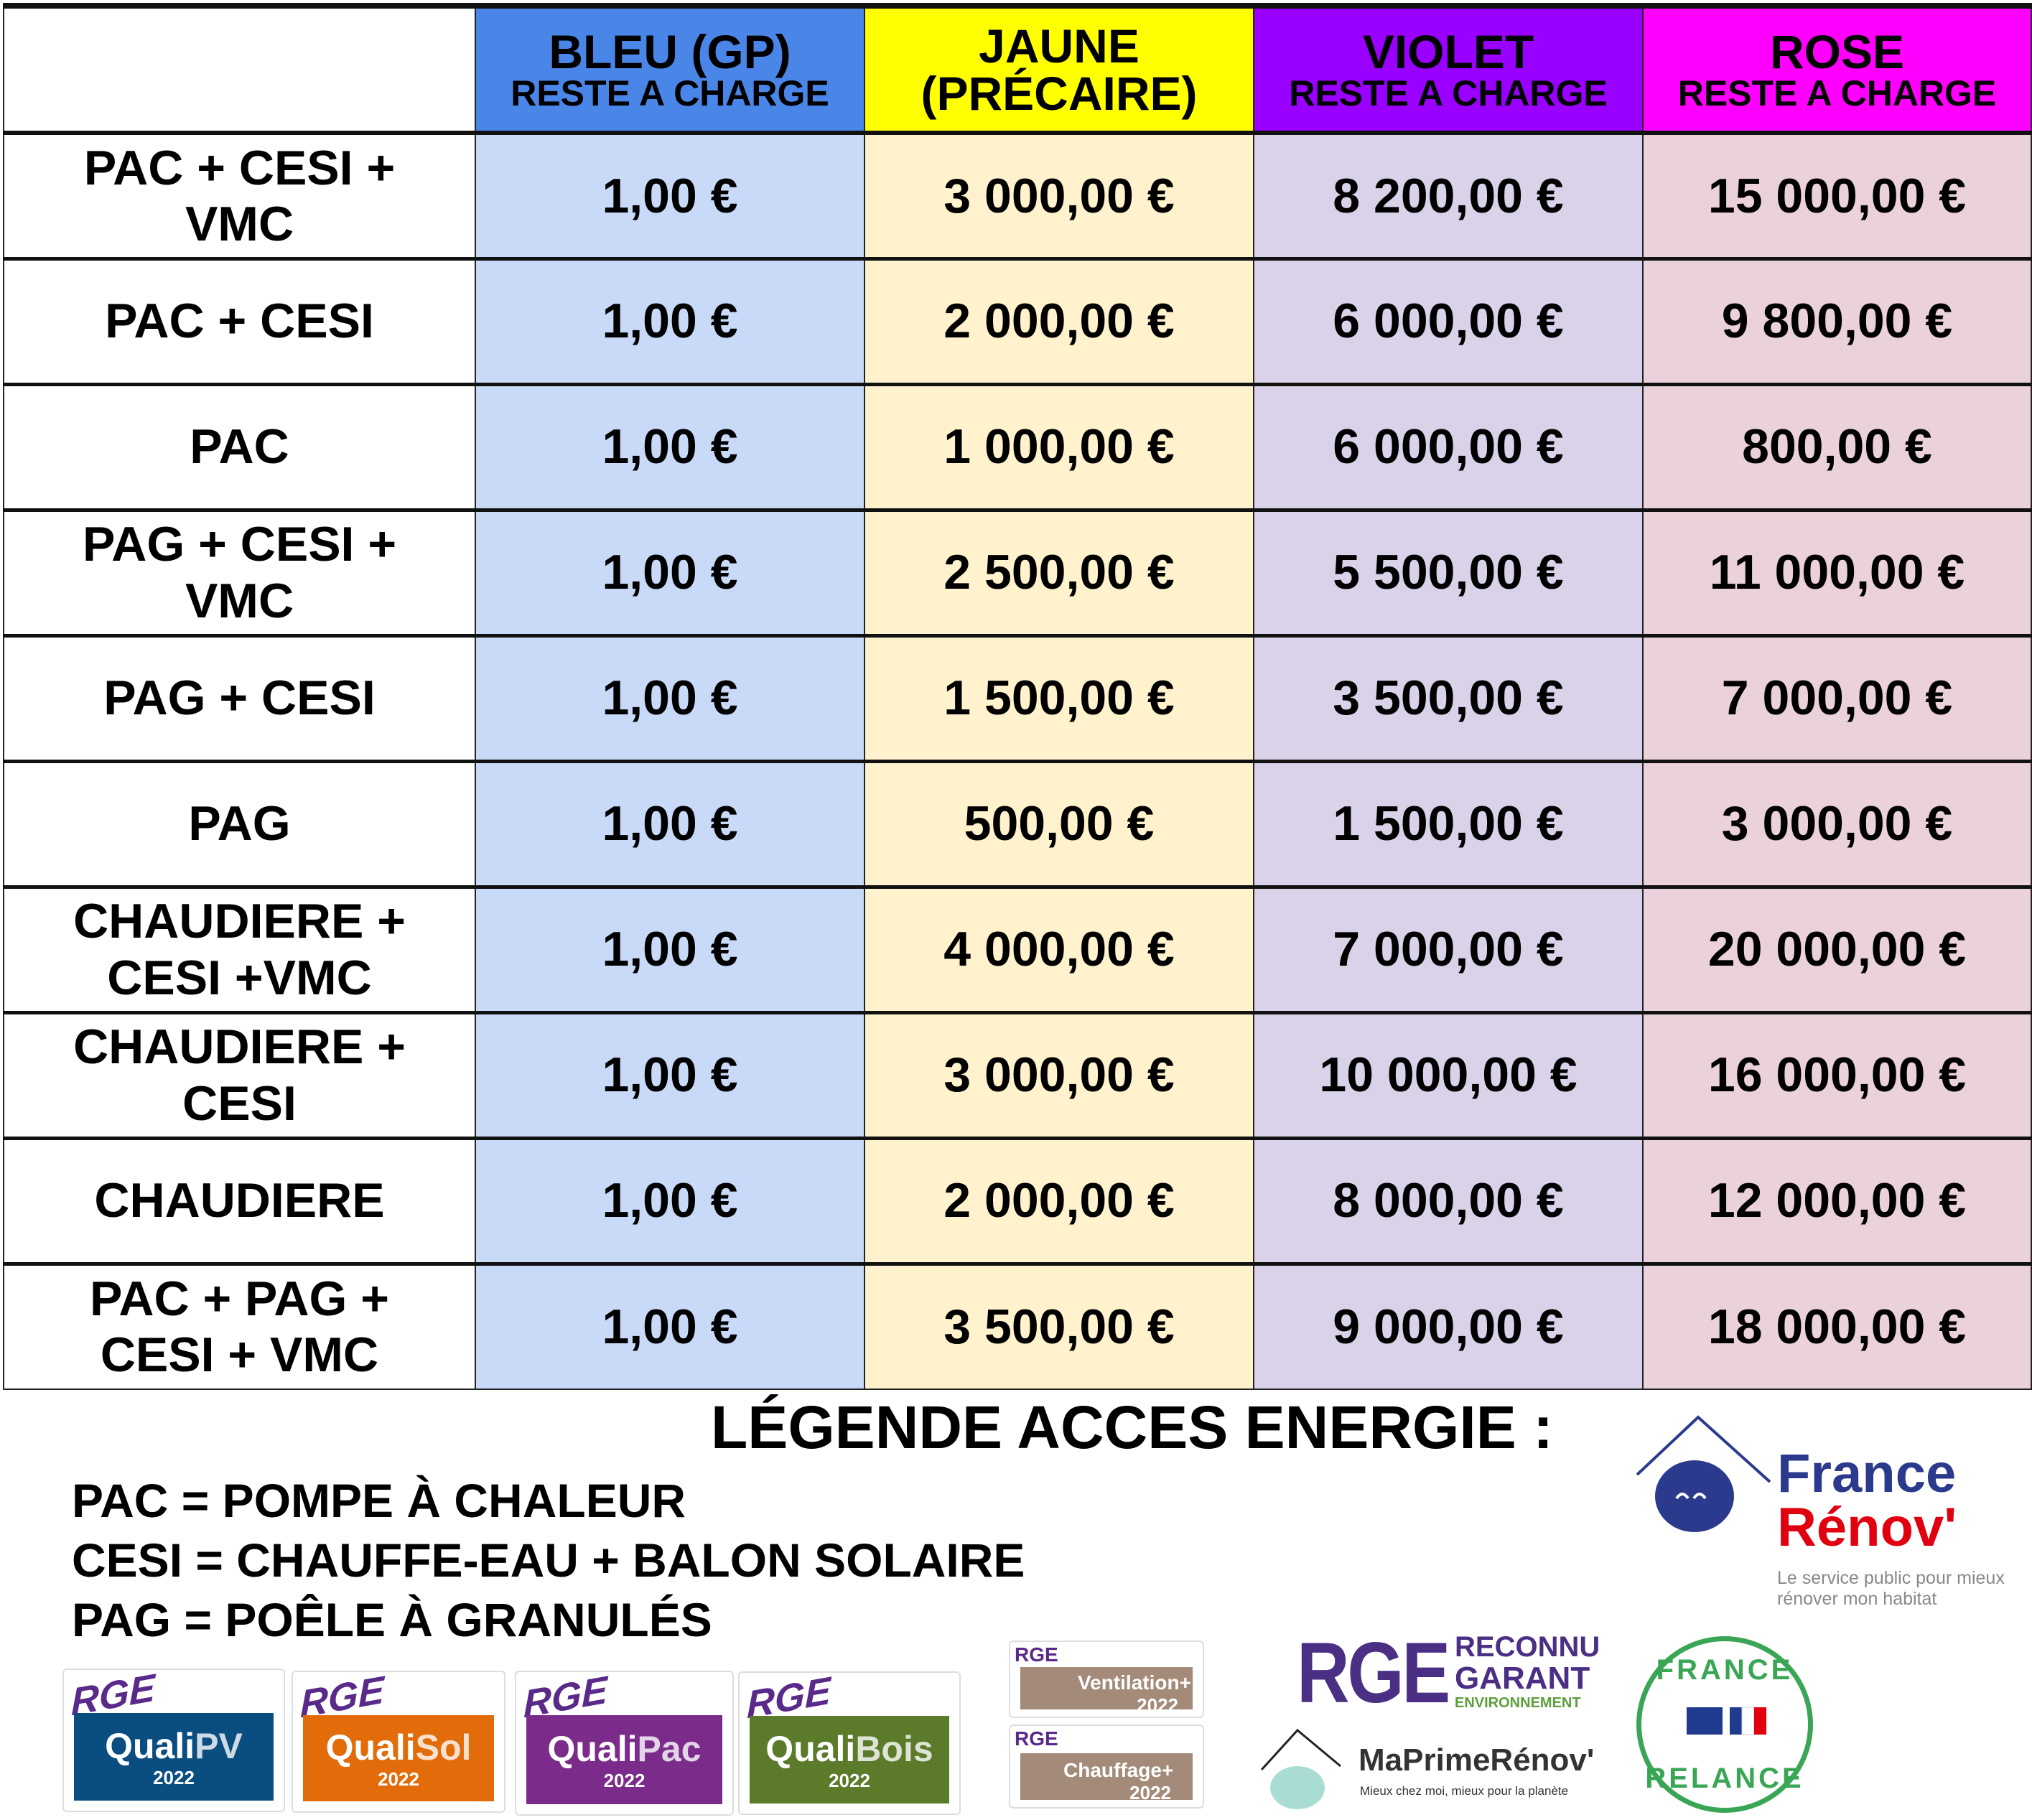 Image resolution: width=2032 pixels, height=1820 pixels. I want to click on row-label: PAG + CESI + VMC, so click(239, 572).